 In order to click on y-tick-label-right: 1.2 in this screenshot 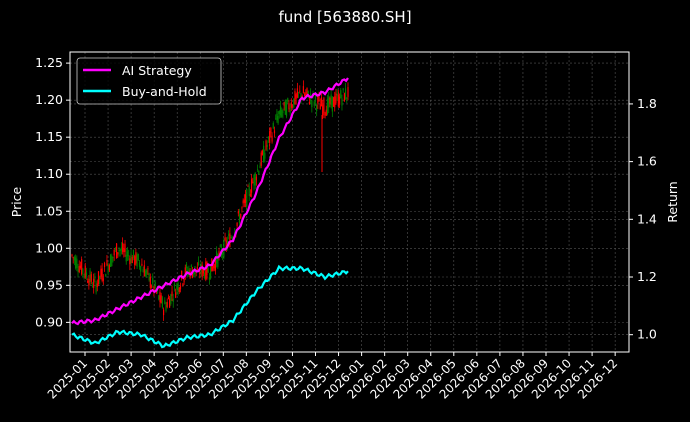, I will do `click(647, 276)`.